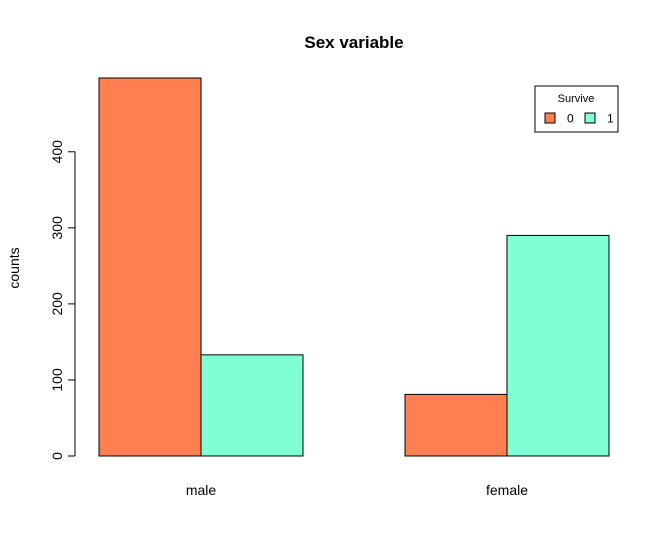 The height and width of the screenshot is (558, 670). What do you see at coordinates (201, 490) in the screenshot?
I see `x-category-label: male` at bounding box center [201, 490].